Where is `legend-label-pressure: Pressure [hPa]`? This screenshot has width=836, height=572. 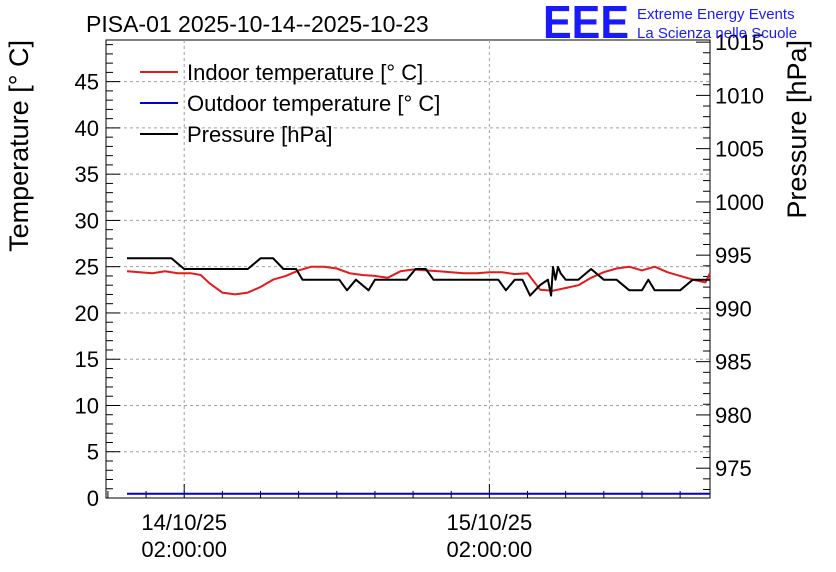
legend-label-pressure: Pressure [hPa] is located at coordinates (260, 134).